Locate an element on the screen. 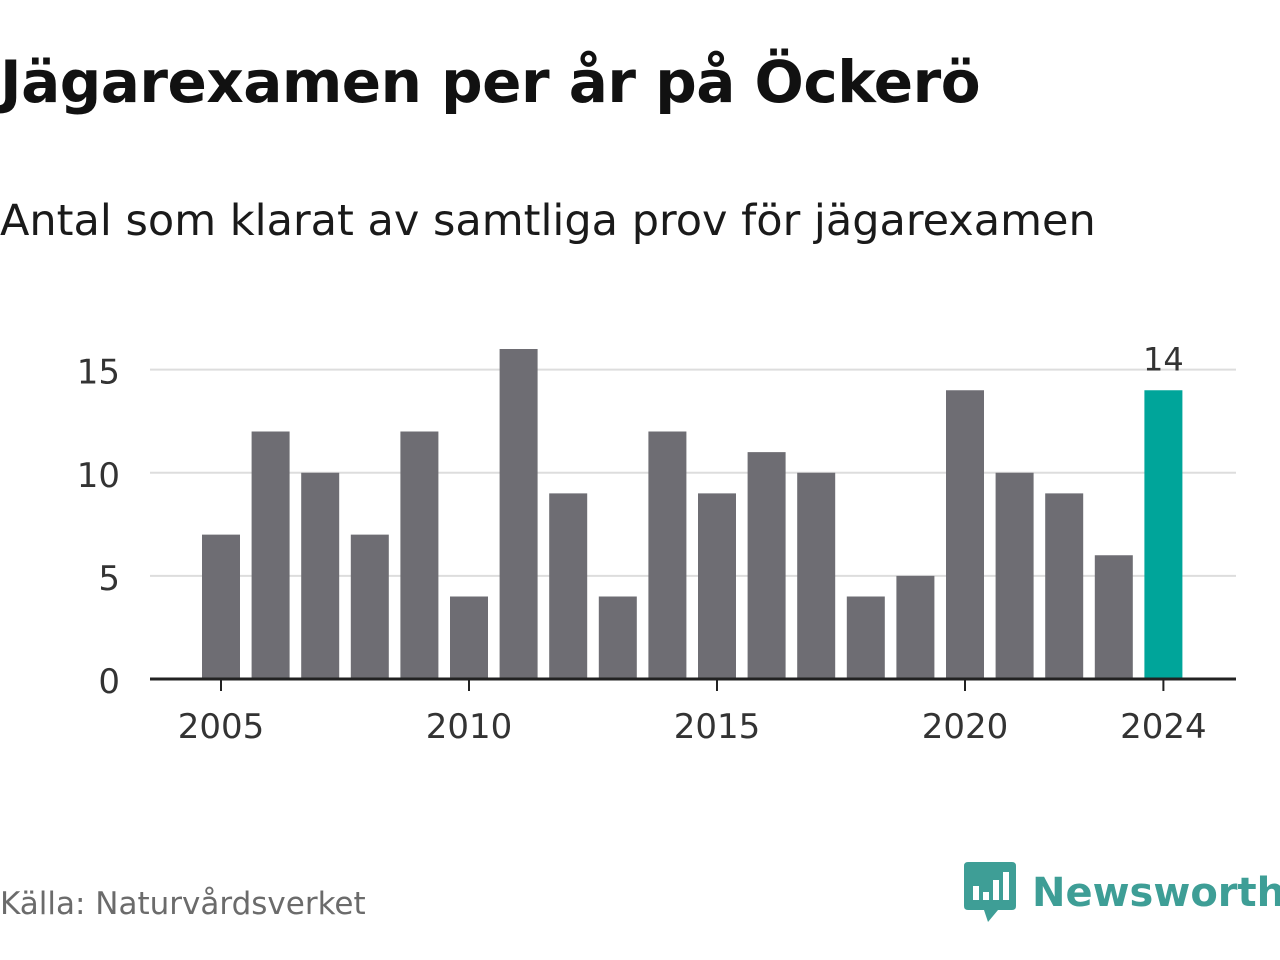 The image size is (1280, 960). x-tick-label: 2020 is located at coordinates (965, 727).